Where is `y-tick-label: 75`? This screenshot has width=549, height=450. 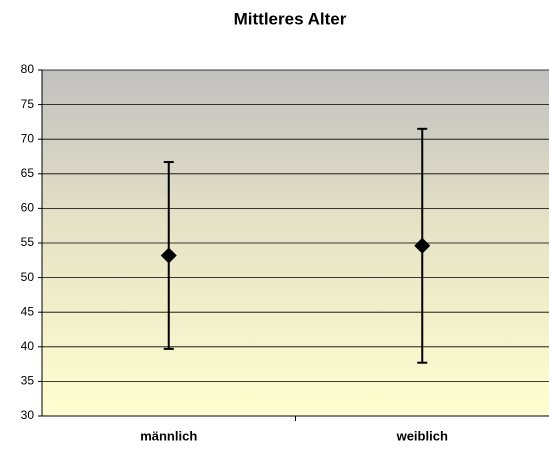
y-tick-label: 75 is located at coordinates (28, 104).